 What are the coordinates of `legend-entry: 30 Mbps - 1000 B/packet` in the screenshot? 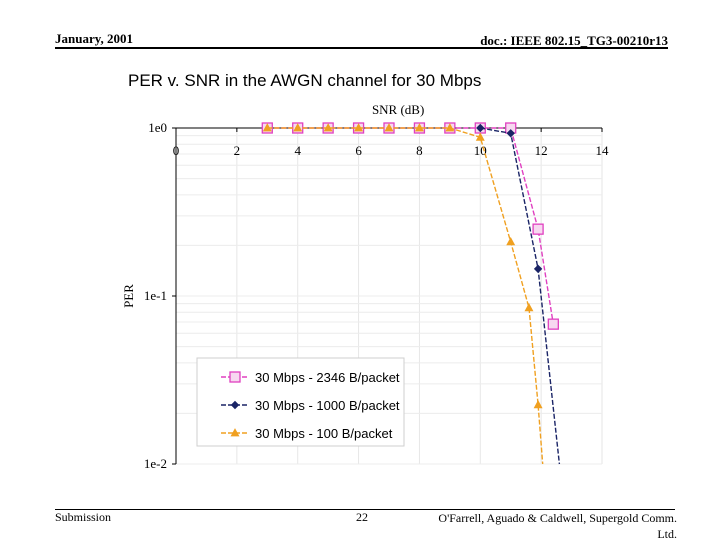 It's located at (310, 405).